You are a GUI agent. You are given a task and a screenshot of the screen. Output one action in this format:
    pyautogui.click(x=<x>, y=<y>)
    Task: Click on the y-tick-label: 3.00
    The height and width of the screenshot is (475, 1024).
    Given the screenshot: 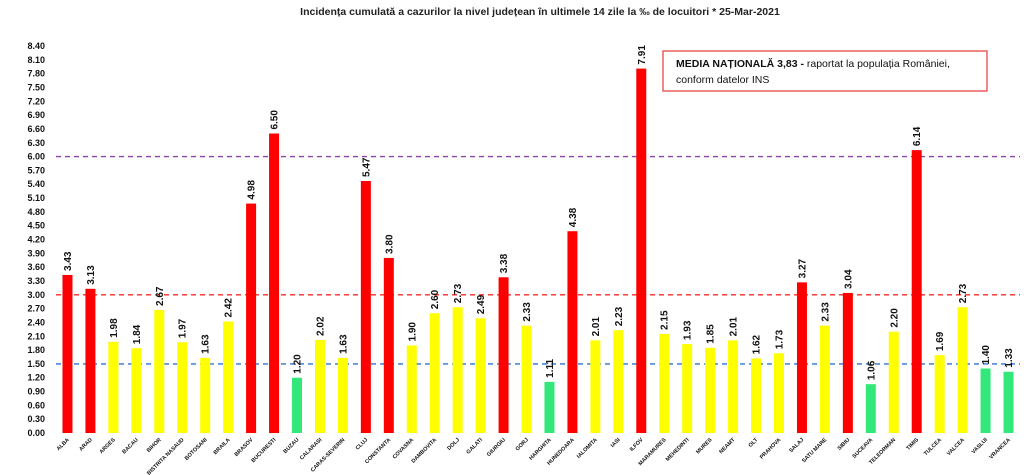 What is the action you would take?
    pyautogui.click(x=36, y=295)
    